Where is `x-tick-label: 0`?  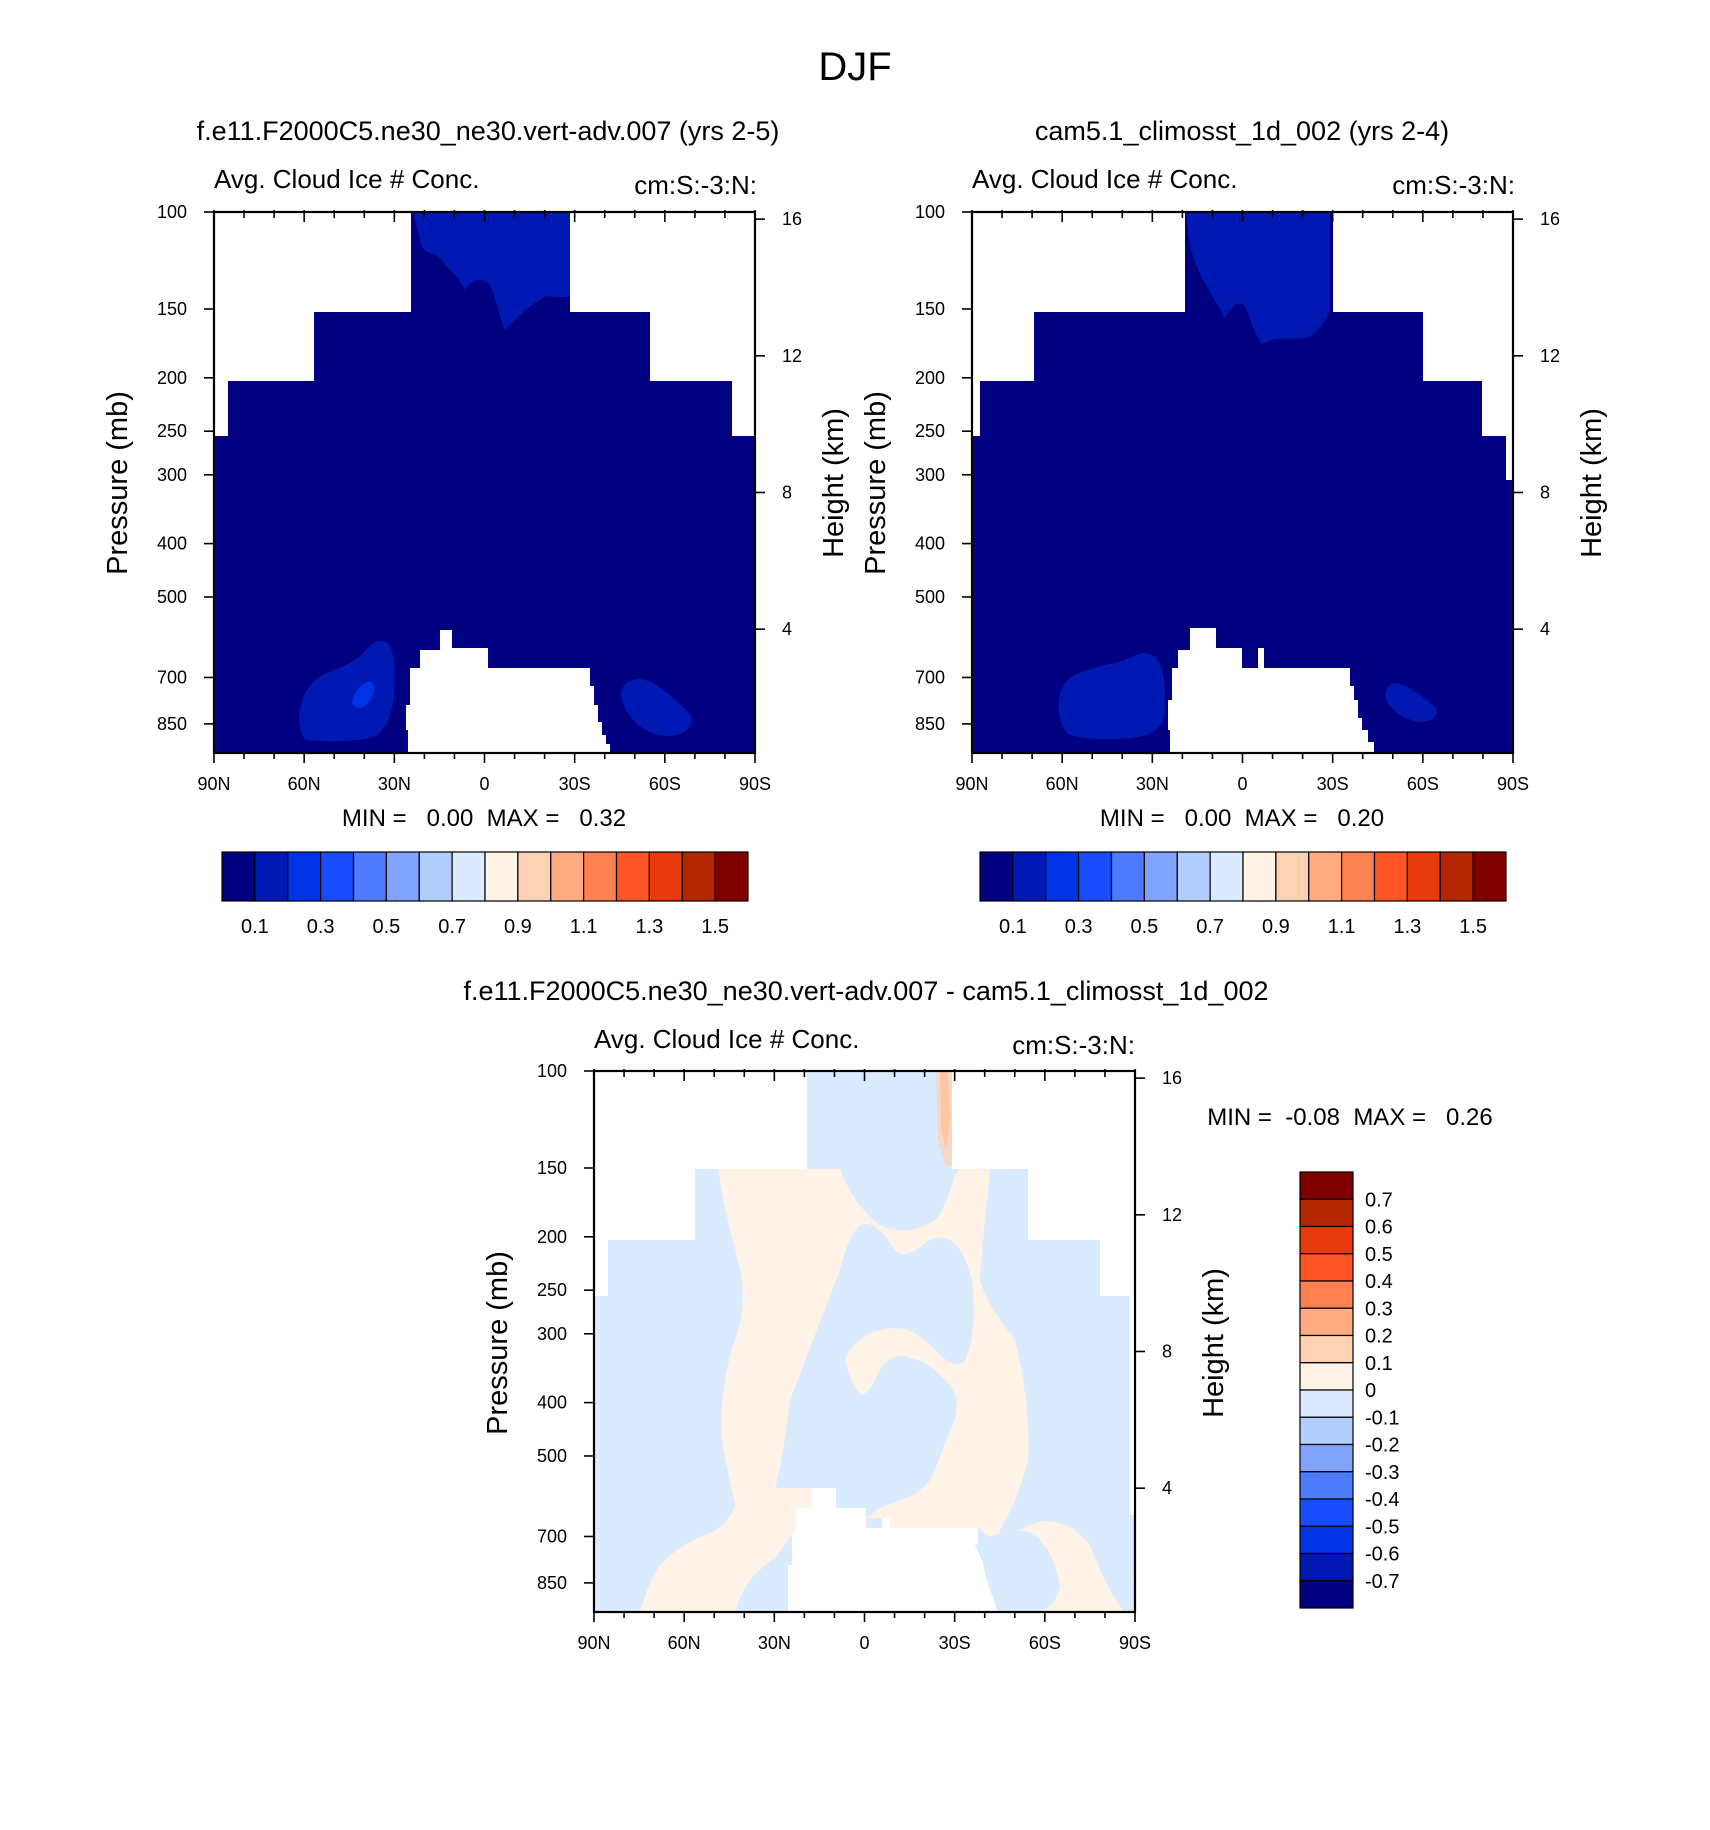 x-tick-label: 0 is located at coordinates (864, 1643).